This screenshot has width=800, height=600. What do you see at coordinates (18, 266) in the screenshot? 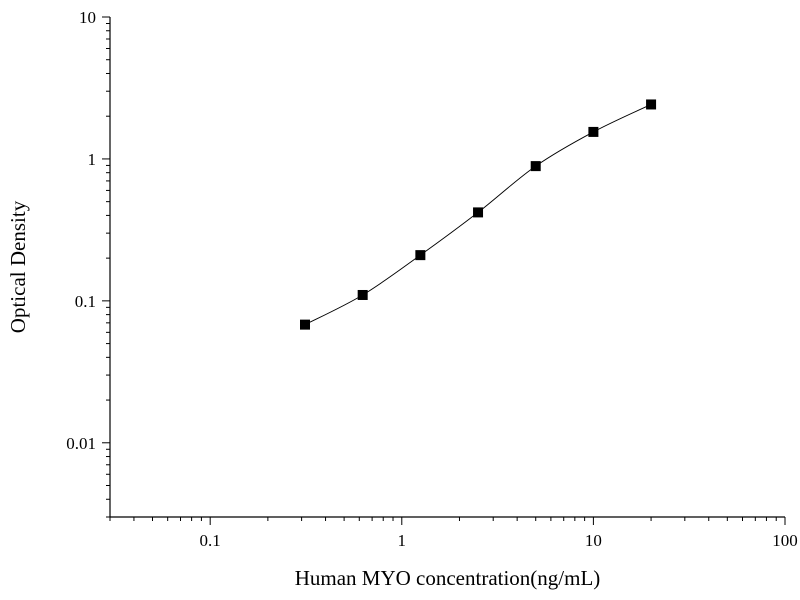
I see `y-axis-title: Optical Density` at bounding box center [18, 266].